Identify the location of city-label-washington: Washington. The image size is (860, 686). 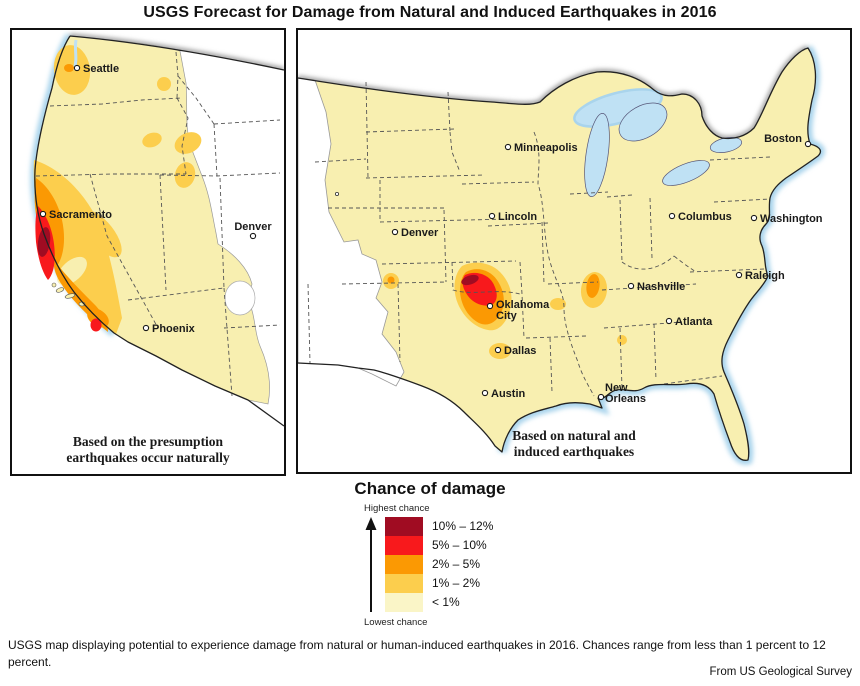
(791, 219).